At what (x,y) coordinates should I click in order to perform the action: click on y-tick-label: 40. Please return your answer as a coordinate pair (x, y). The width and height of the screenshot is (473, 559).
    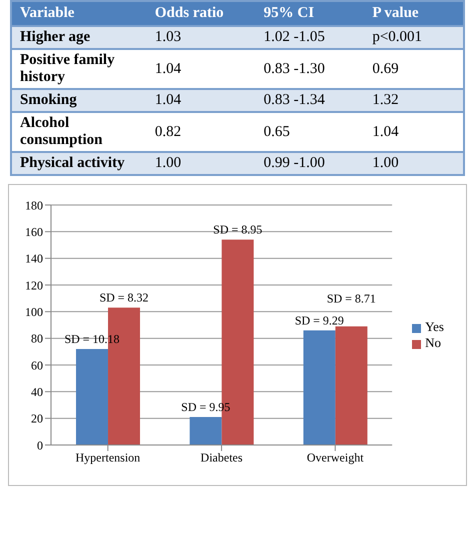
    Looking at the image, I should click on (37, 391).